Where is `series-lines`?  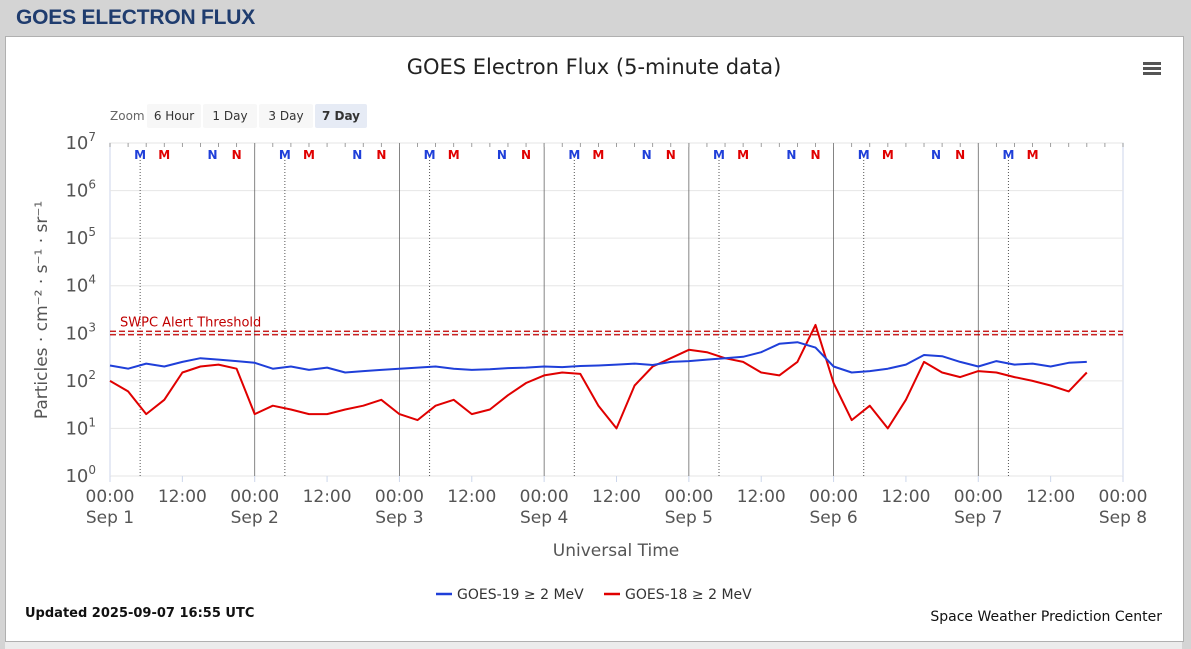 series-lines is located at coordinates (598, 376).